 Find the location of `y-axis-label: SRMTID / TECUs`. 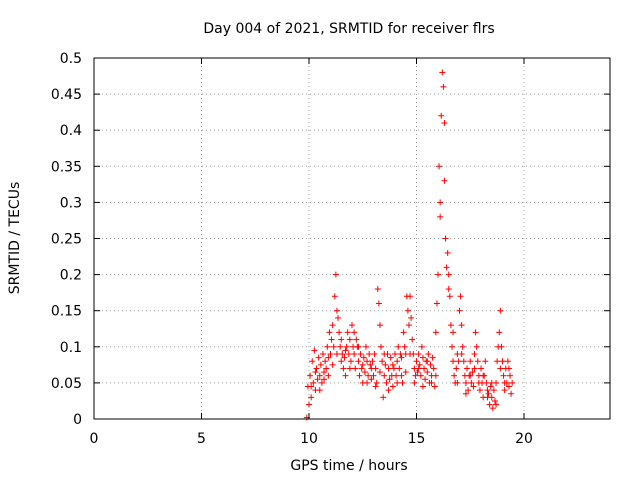

y-axis-label: SRMTID / TECUs is located at coordinates (15, 238).